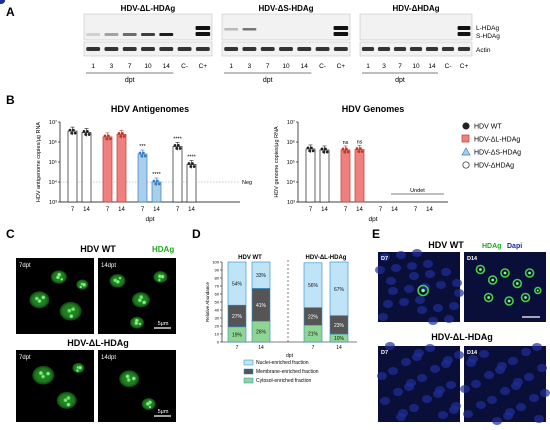 This screenshot has width=550, height=430. I want to click on legend-label: Membrane-enriched fraction, so click(287, 372).